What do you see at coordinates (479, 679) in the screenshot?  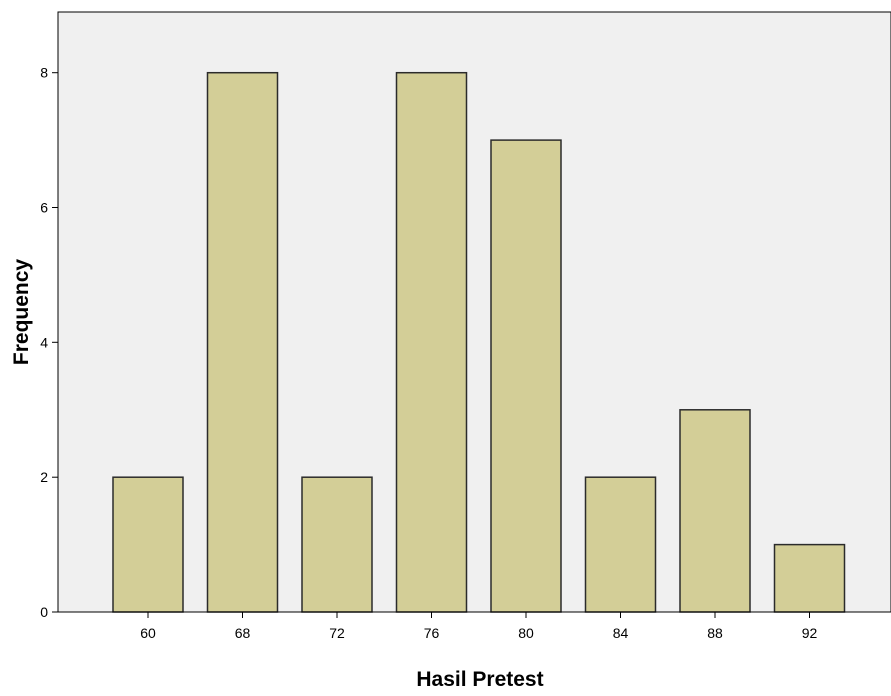 I see `x-axis-title: Hasil Pretest` at bounding box center [479, 679].